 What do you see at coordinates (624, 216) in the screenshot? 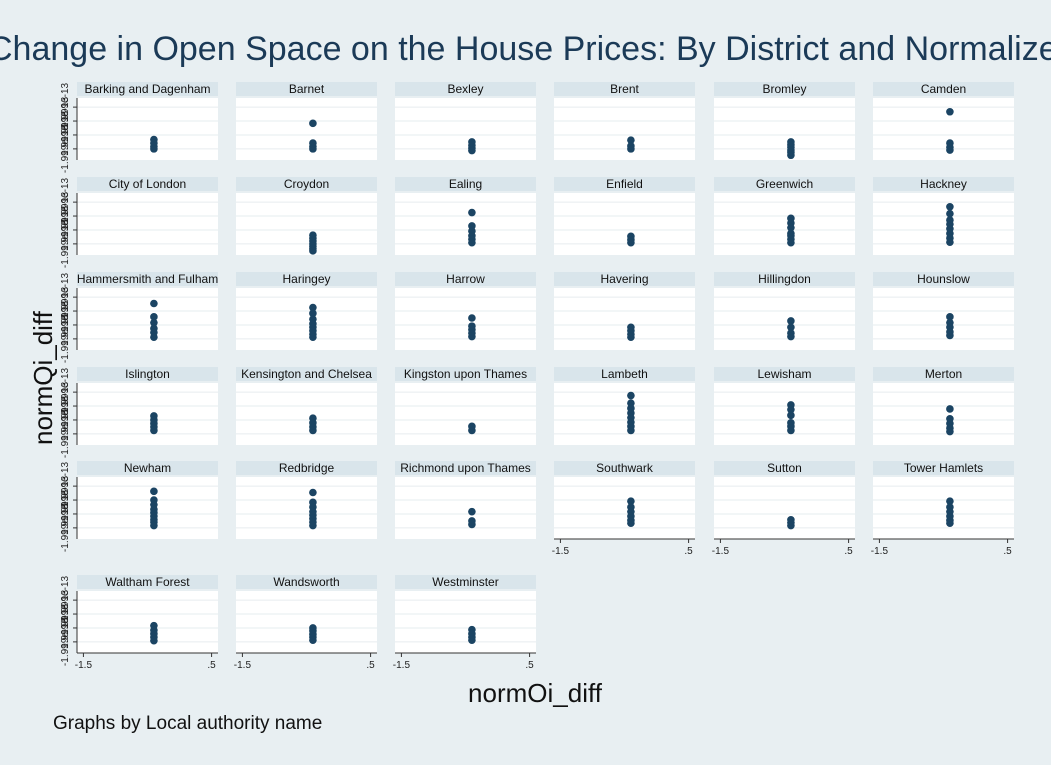
I see `panel: Enfield` at bounding box center [624, 216].